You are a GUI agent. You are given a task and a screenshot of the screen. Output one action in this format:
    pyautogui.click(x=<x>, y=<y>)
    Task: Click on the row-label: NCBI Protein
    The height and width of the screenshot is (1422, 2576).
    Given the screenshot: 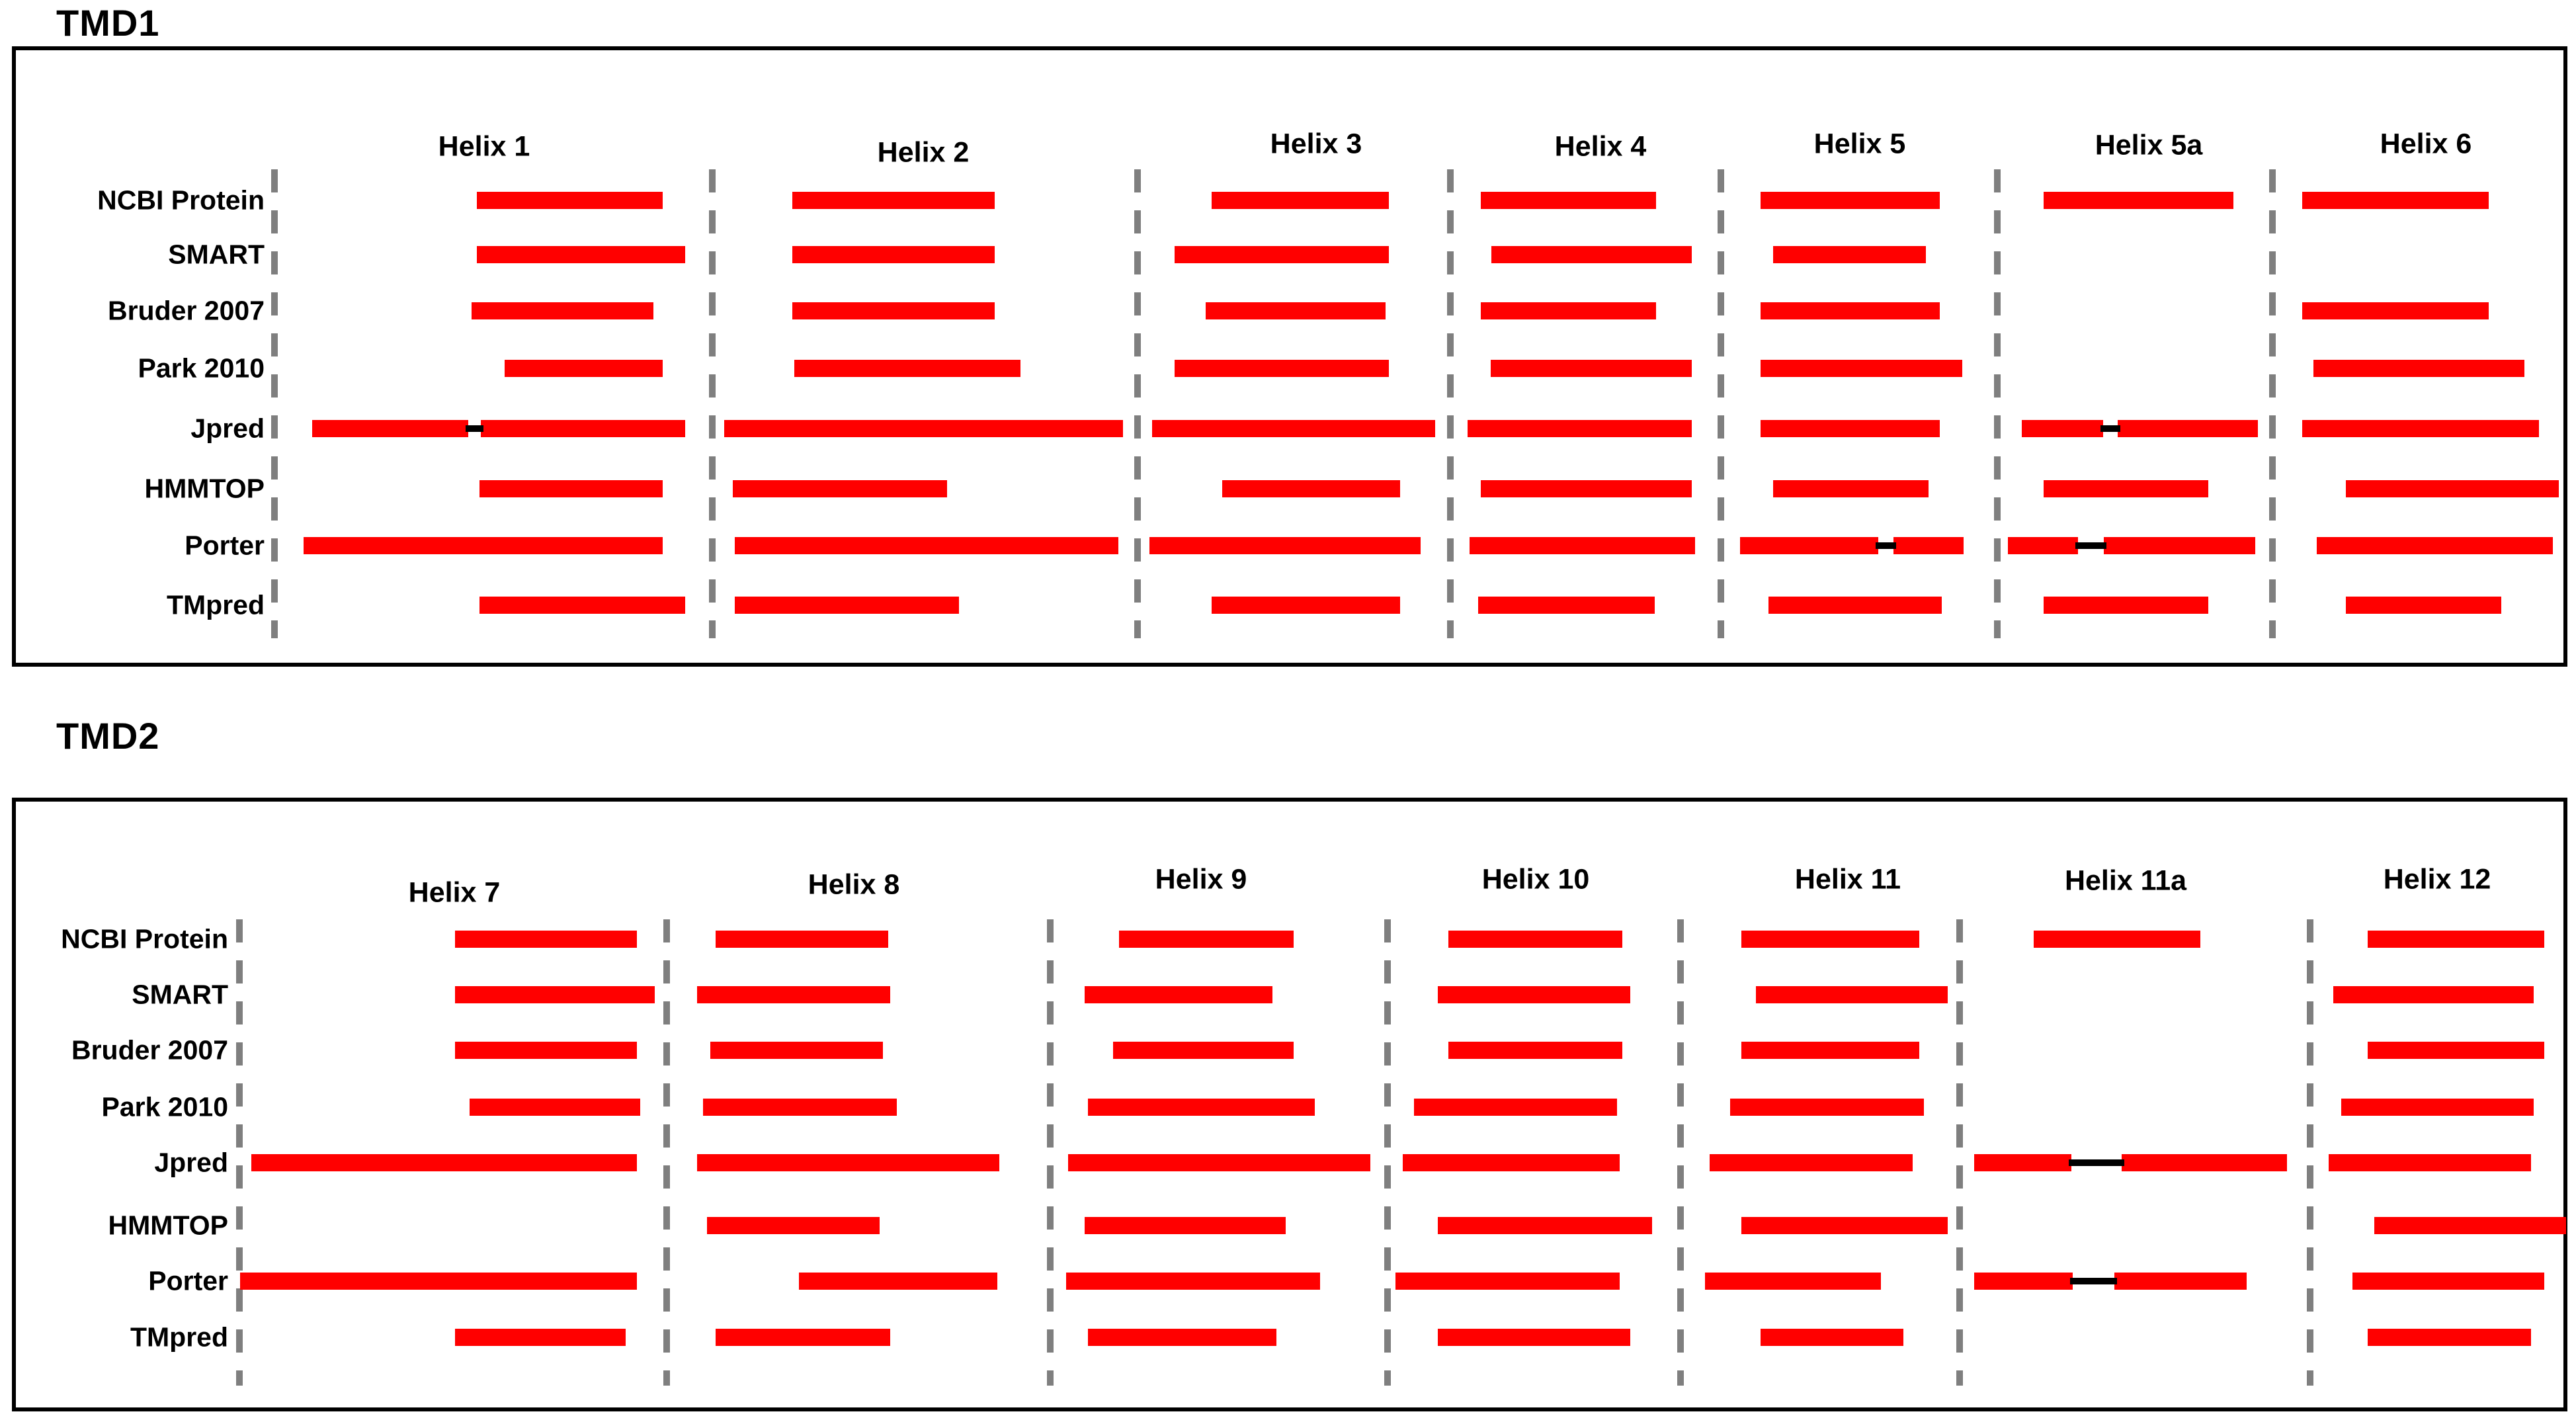 What is the action you would take?
    pyautogui.click(x=181, y=200)
    